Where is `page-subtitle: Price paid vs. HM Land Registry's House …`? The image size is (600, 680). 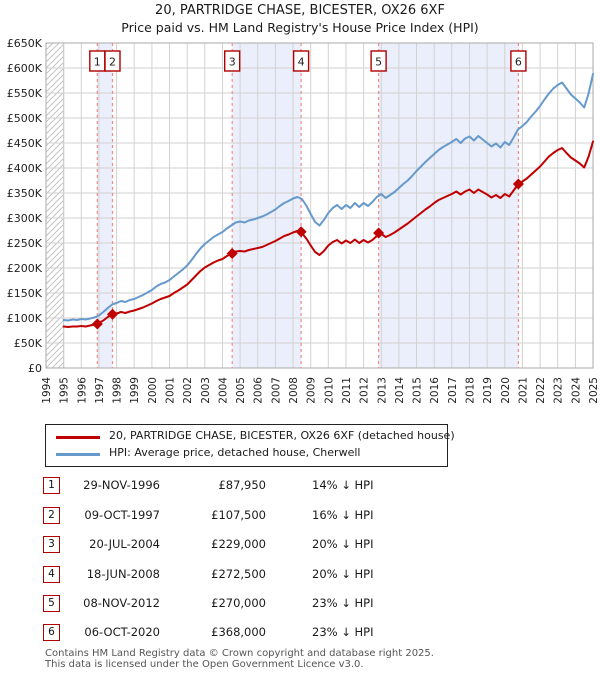
page-subtitle: Price paid vs. HM Land Registry's House … is located at coordinates (300, 27).